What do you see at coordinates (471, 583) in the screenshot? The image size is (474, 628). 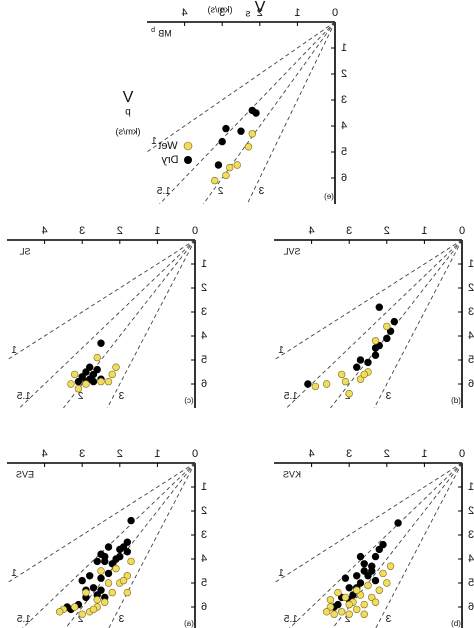 I see `y-tick-label: 5` at bounding box center [471, 583].